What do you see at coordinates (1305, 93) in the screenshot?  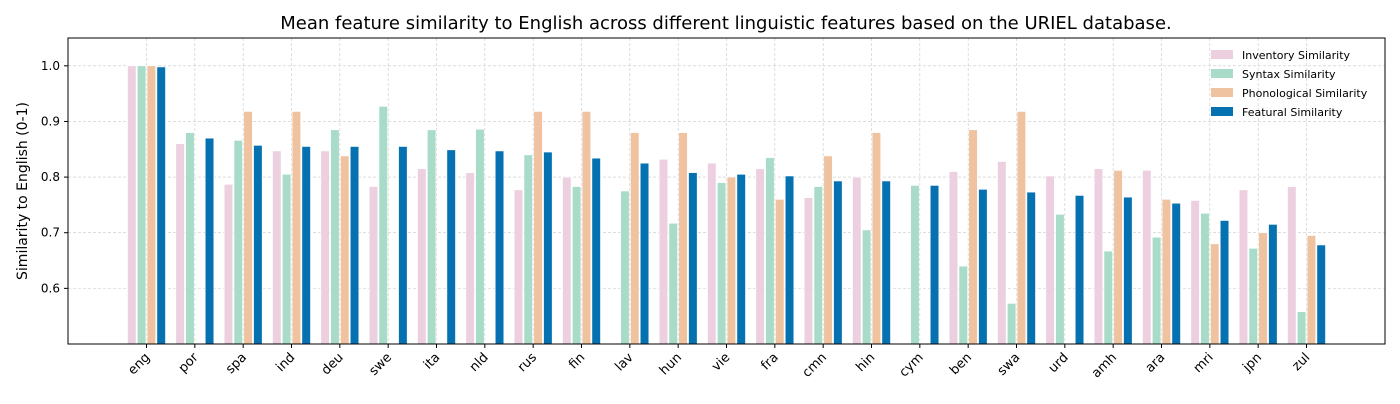 I see `legend-label: Phonological Similarity` at bounding box center [1305, 93].